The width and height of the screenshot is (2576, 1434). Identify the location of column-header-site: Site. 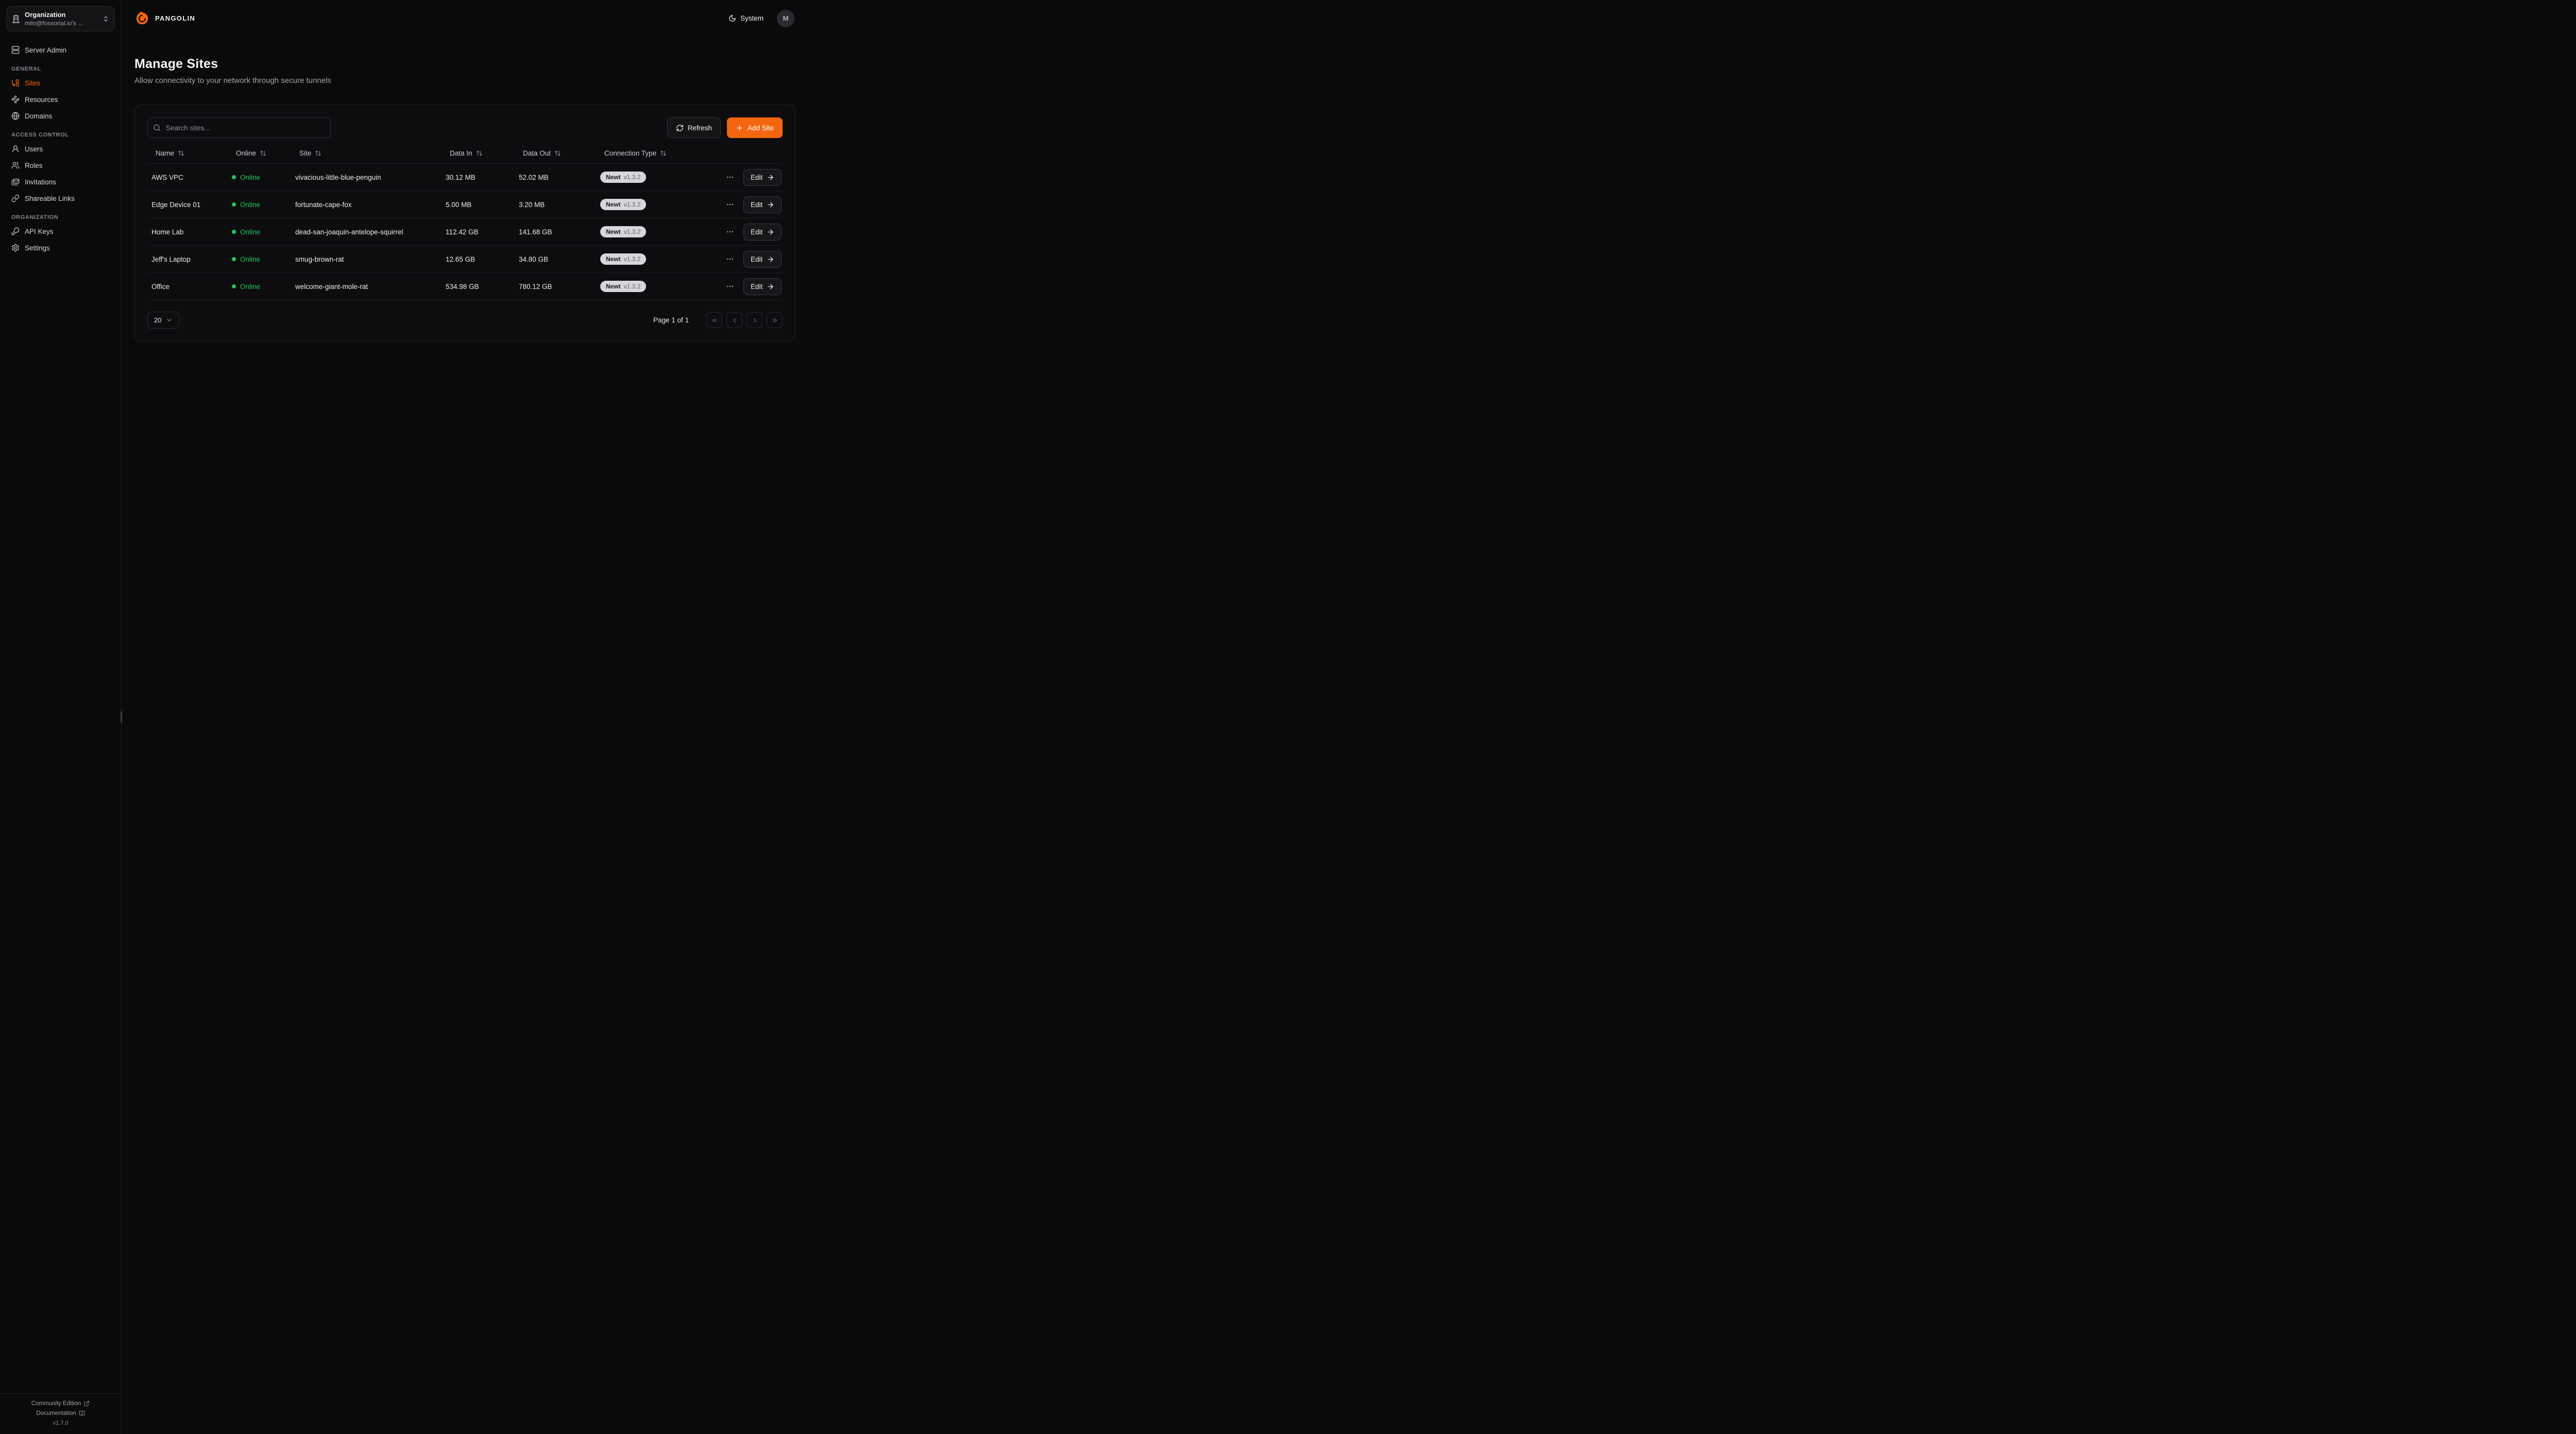
(366, 153).